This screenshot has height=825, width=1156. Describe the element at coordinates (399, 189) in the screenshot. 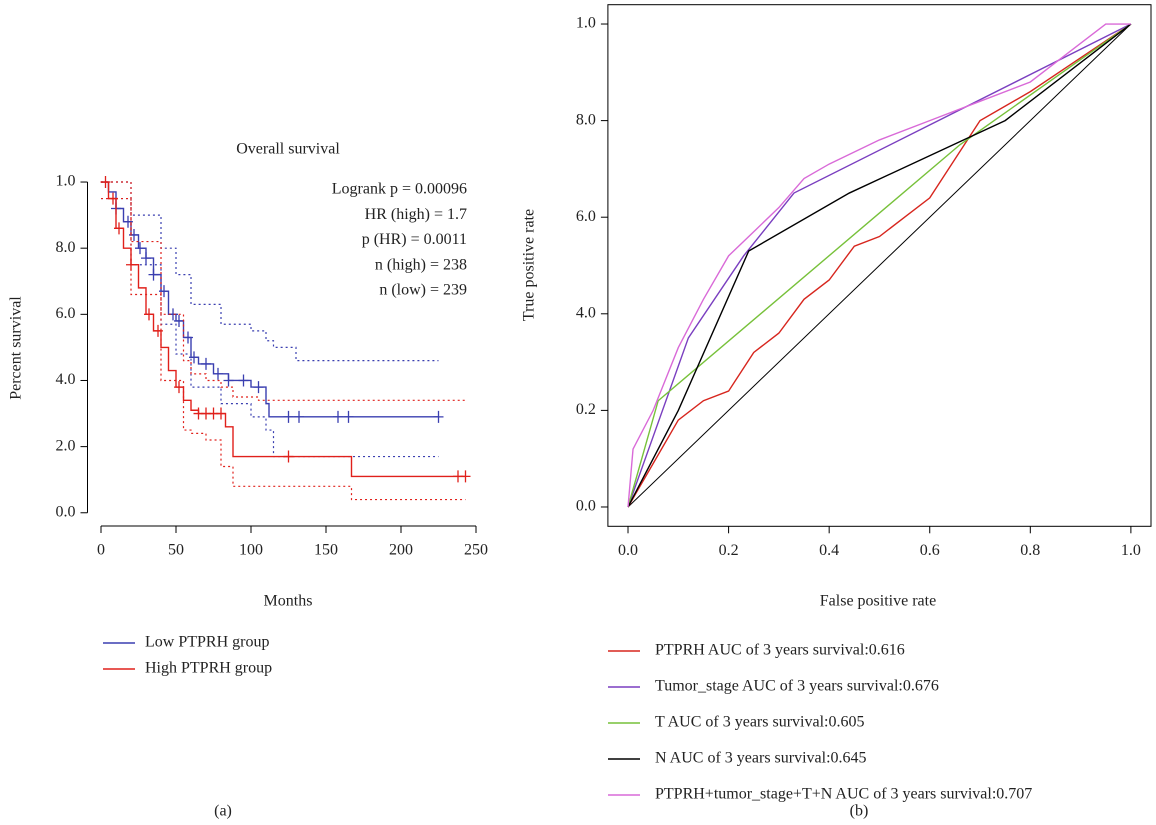

I see `annotation: Logrank p = 0.00096` at that location.